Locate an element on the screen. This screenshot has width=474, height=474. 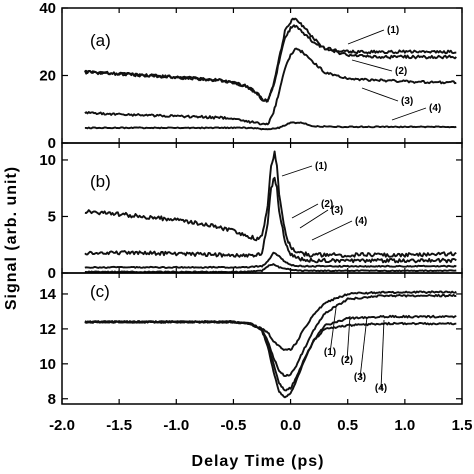
y-tick-label: 8 is located at coordinates (52, 399).